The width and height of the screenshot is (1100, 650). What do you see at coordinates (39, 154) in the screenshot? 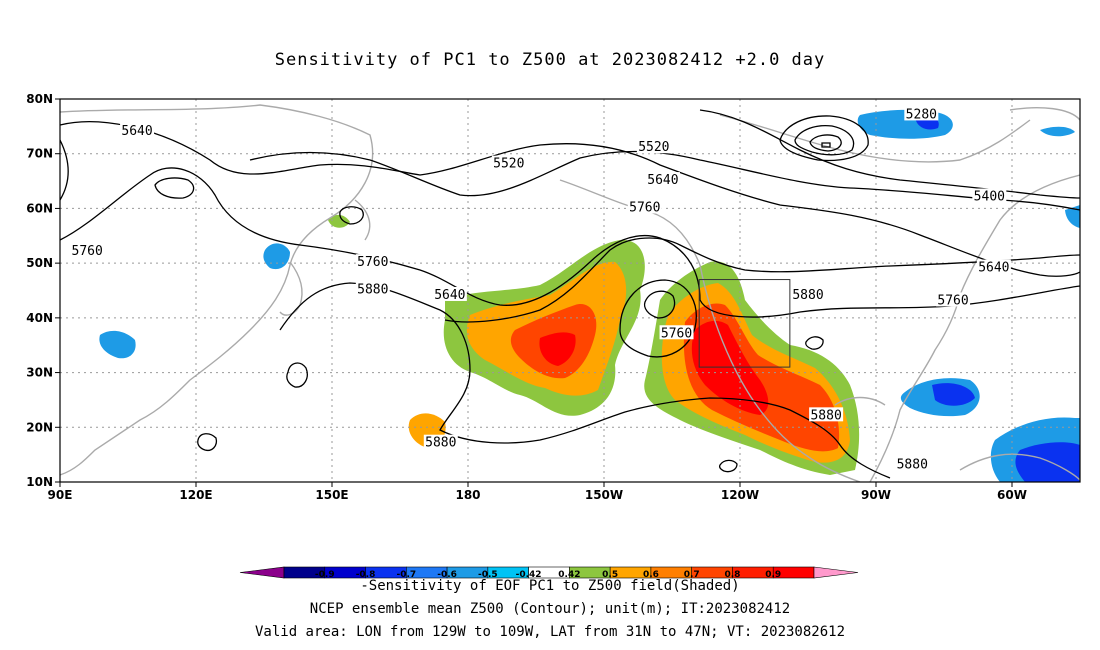
I see `lat-tick-label: 70N` at bounding box center [39, 154].